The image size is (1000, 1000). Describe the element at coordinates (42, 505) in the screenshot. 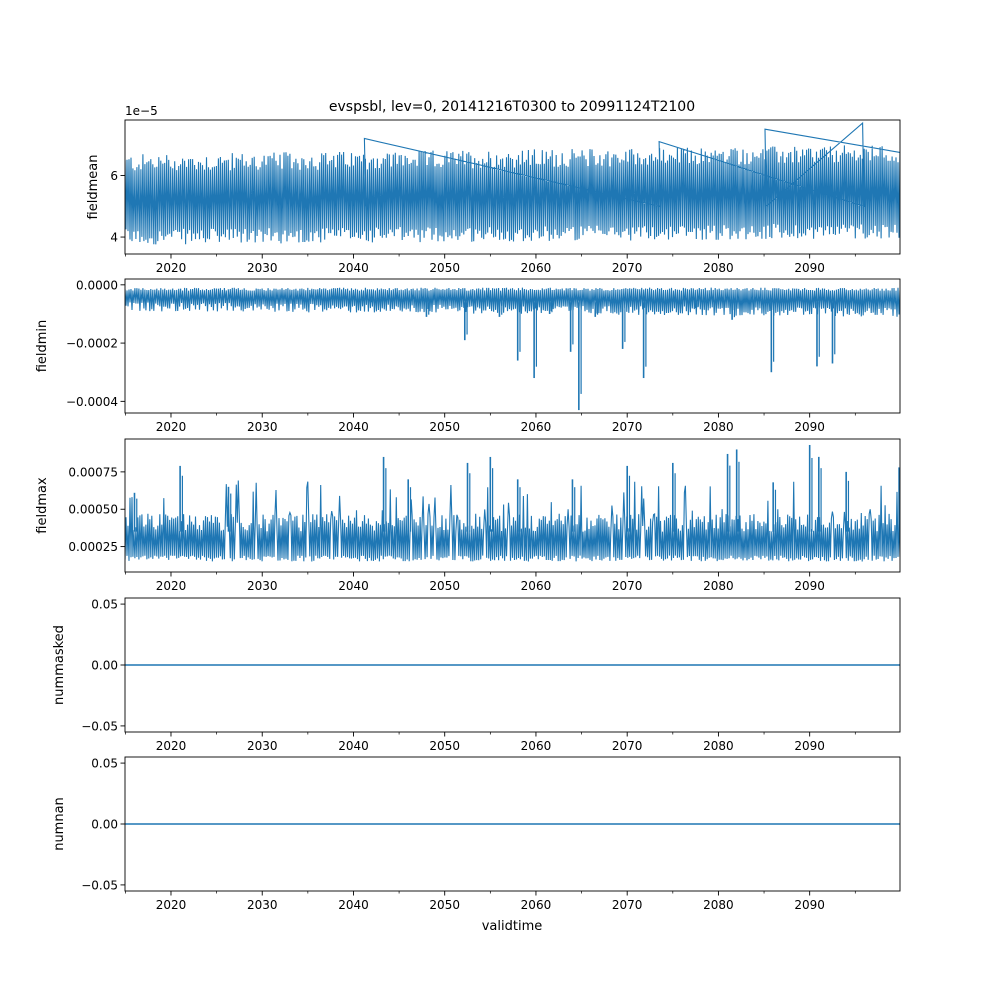

I see `y-axis-label: fieldmax` at that location.